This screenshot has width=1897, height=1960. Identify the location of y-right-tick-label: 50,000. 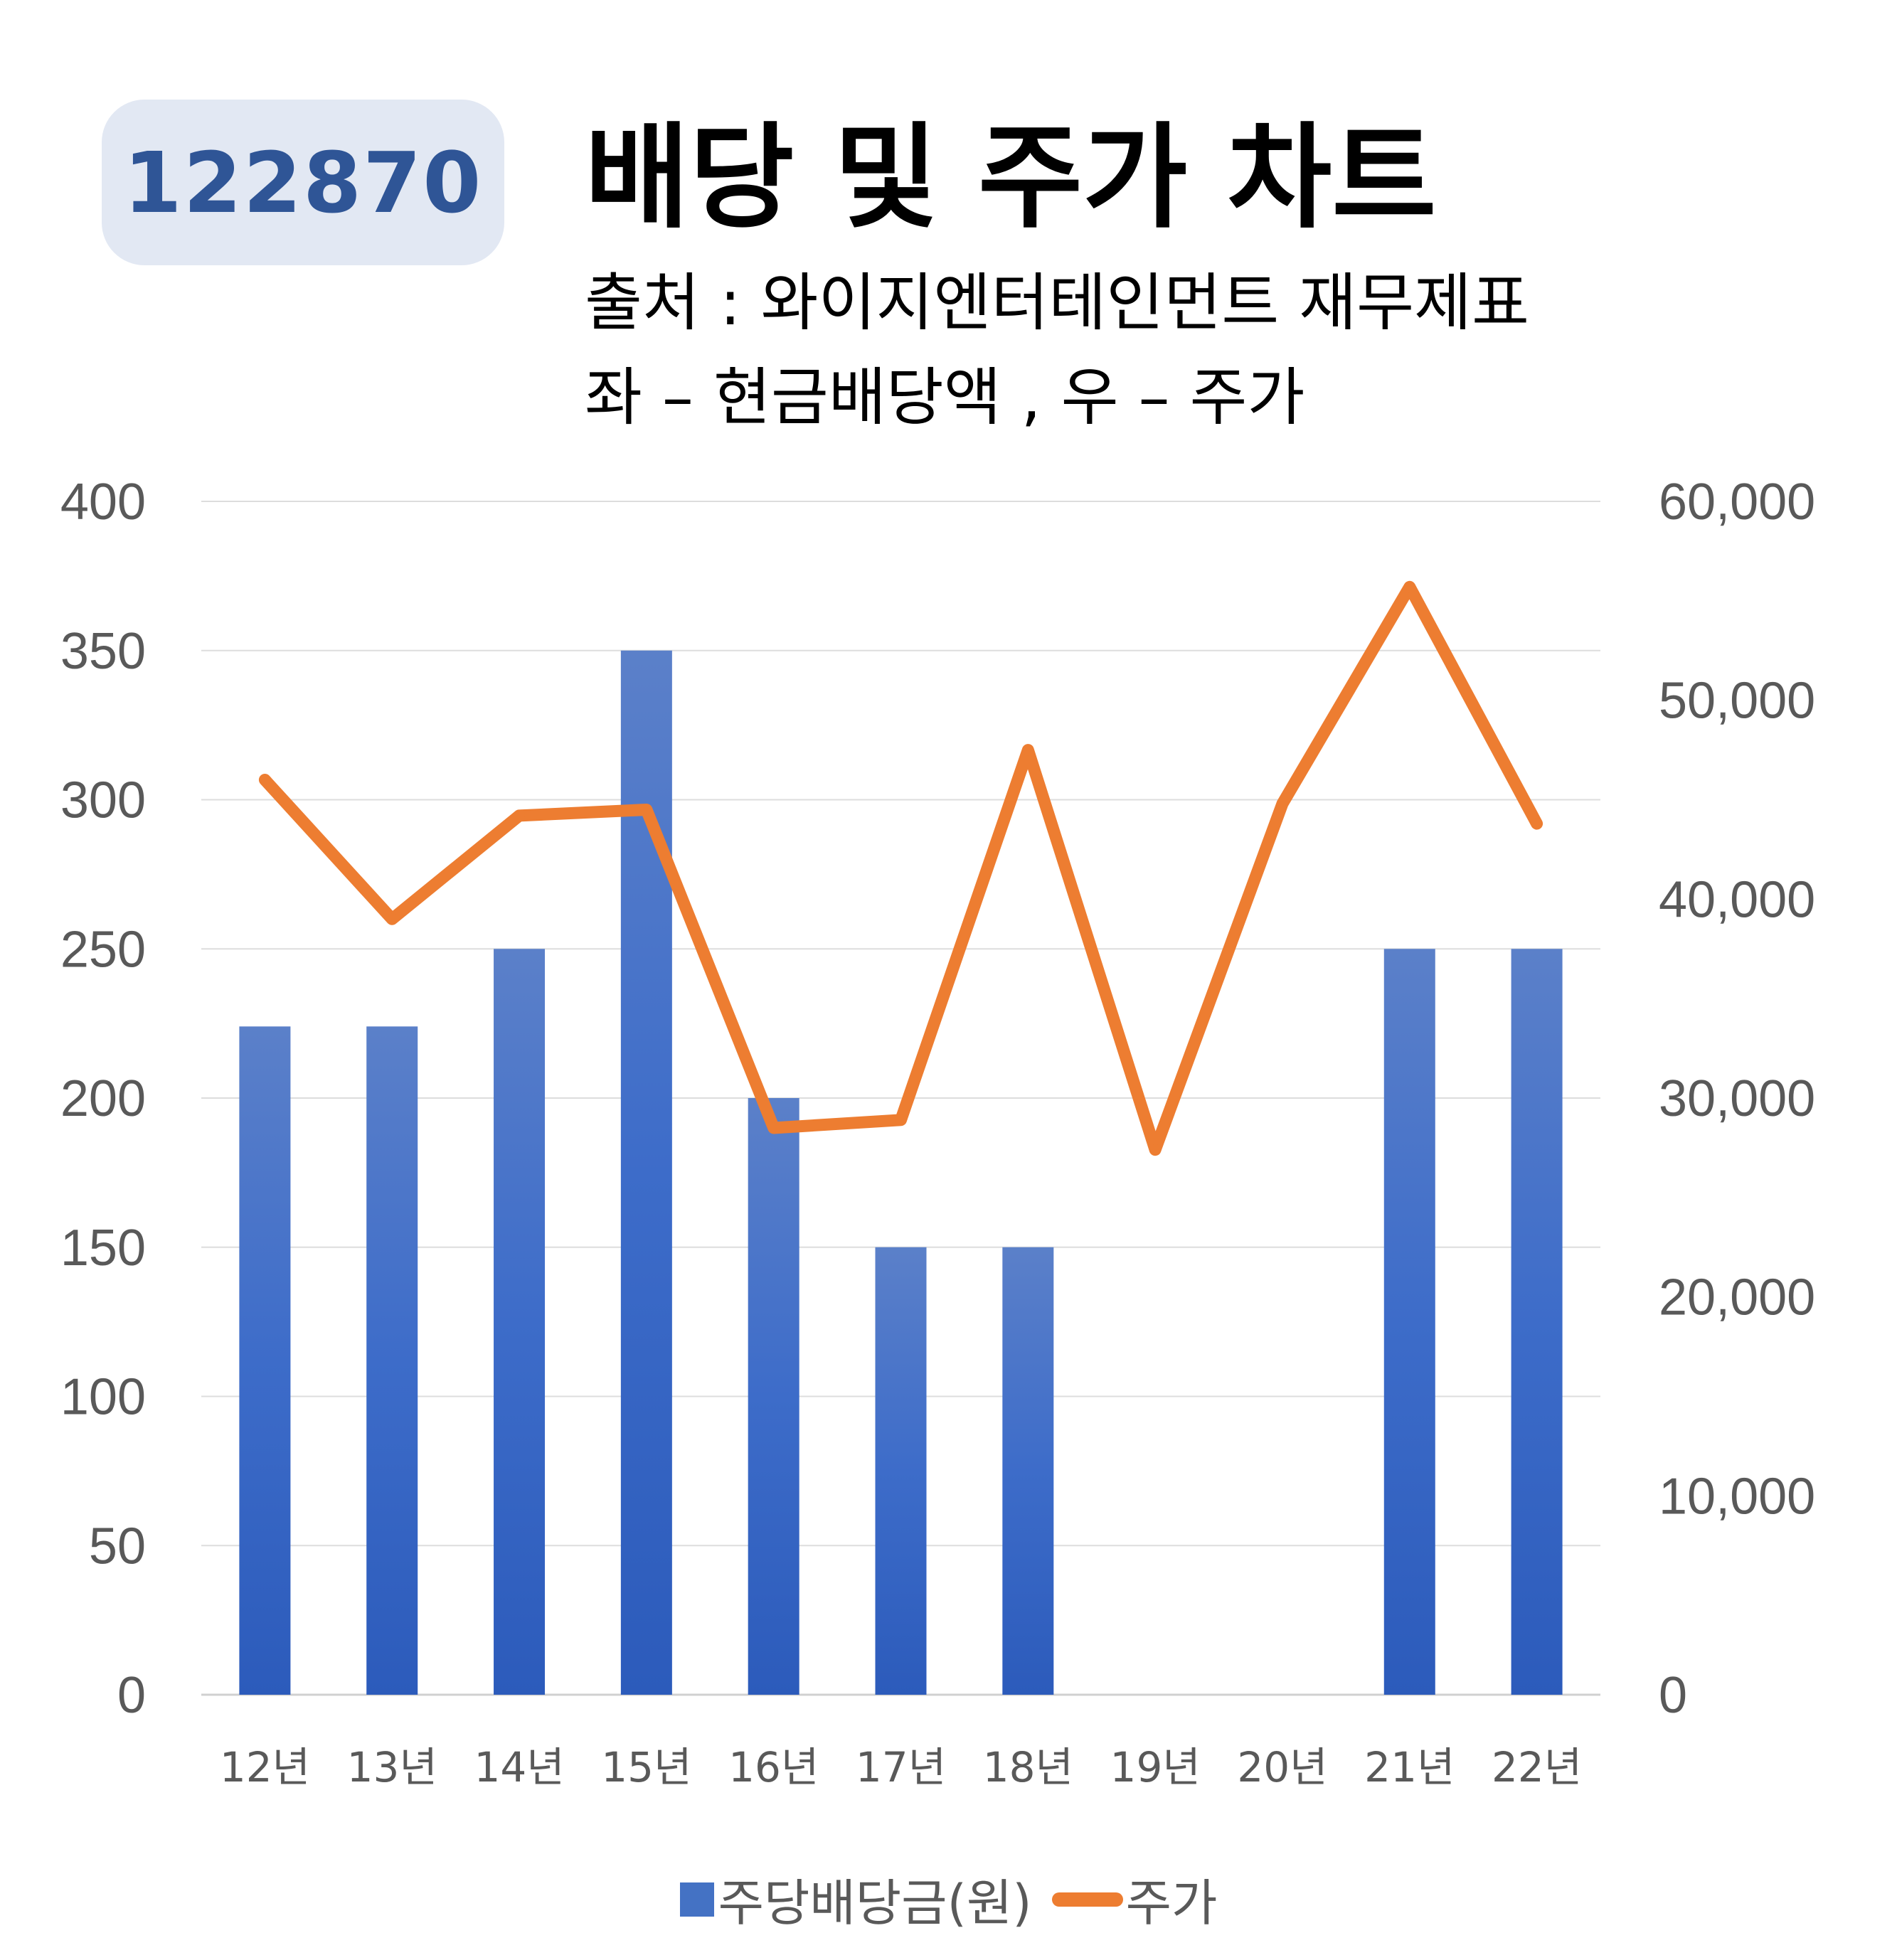
(1737, 701).